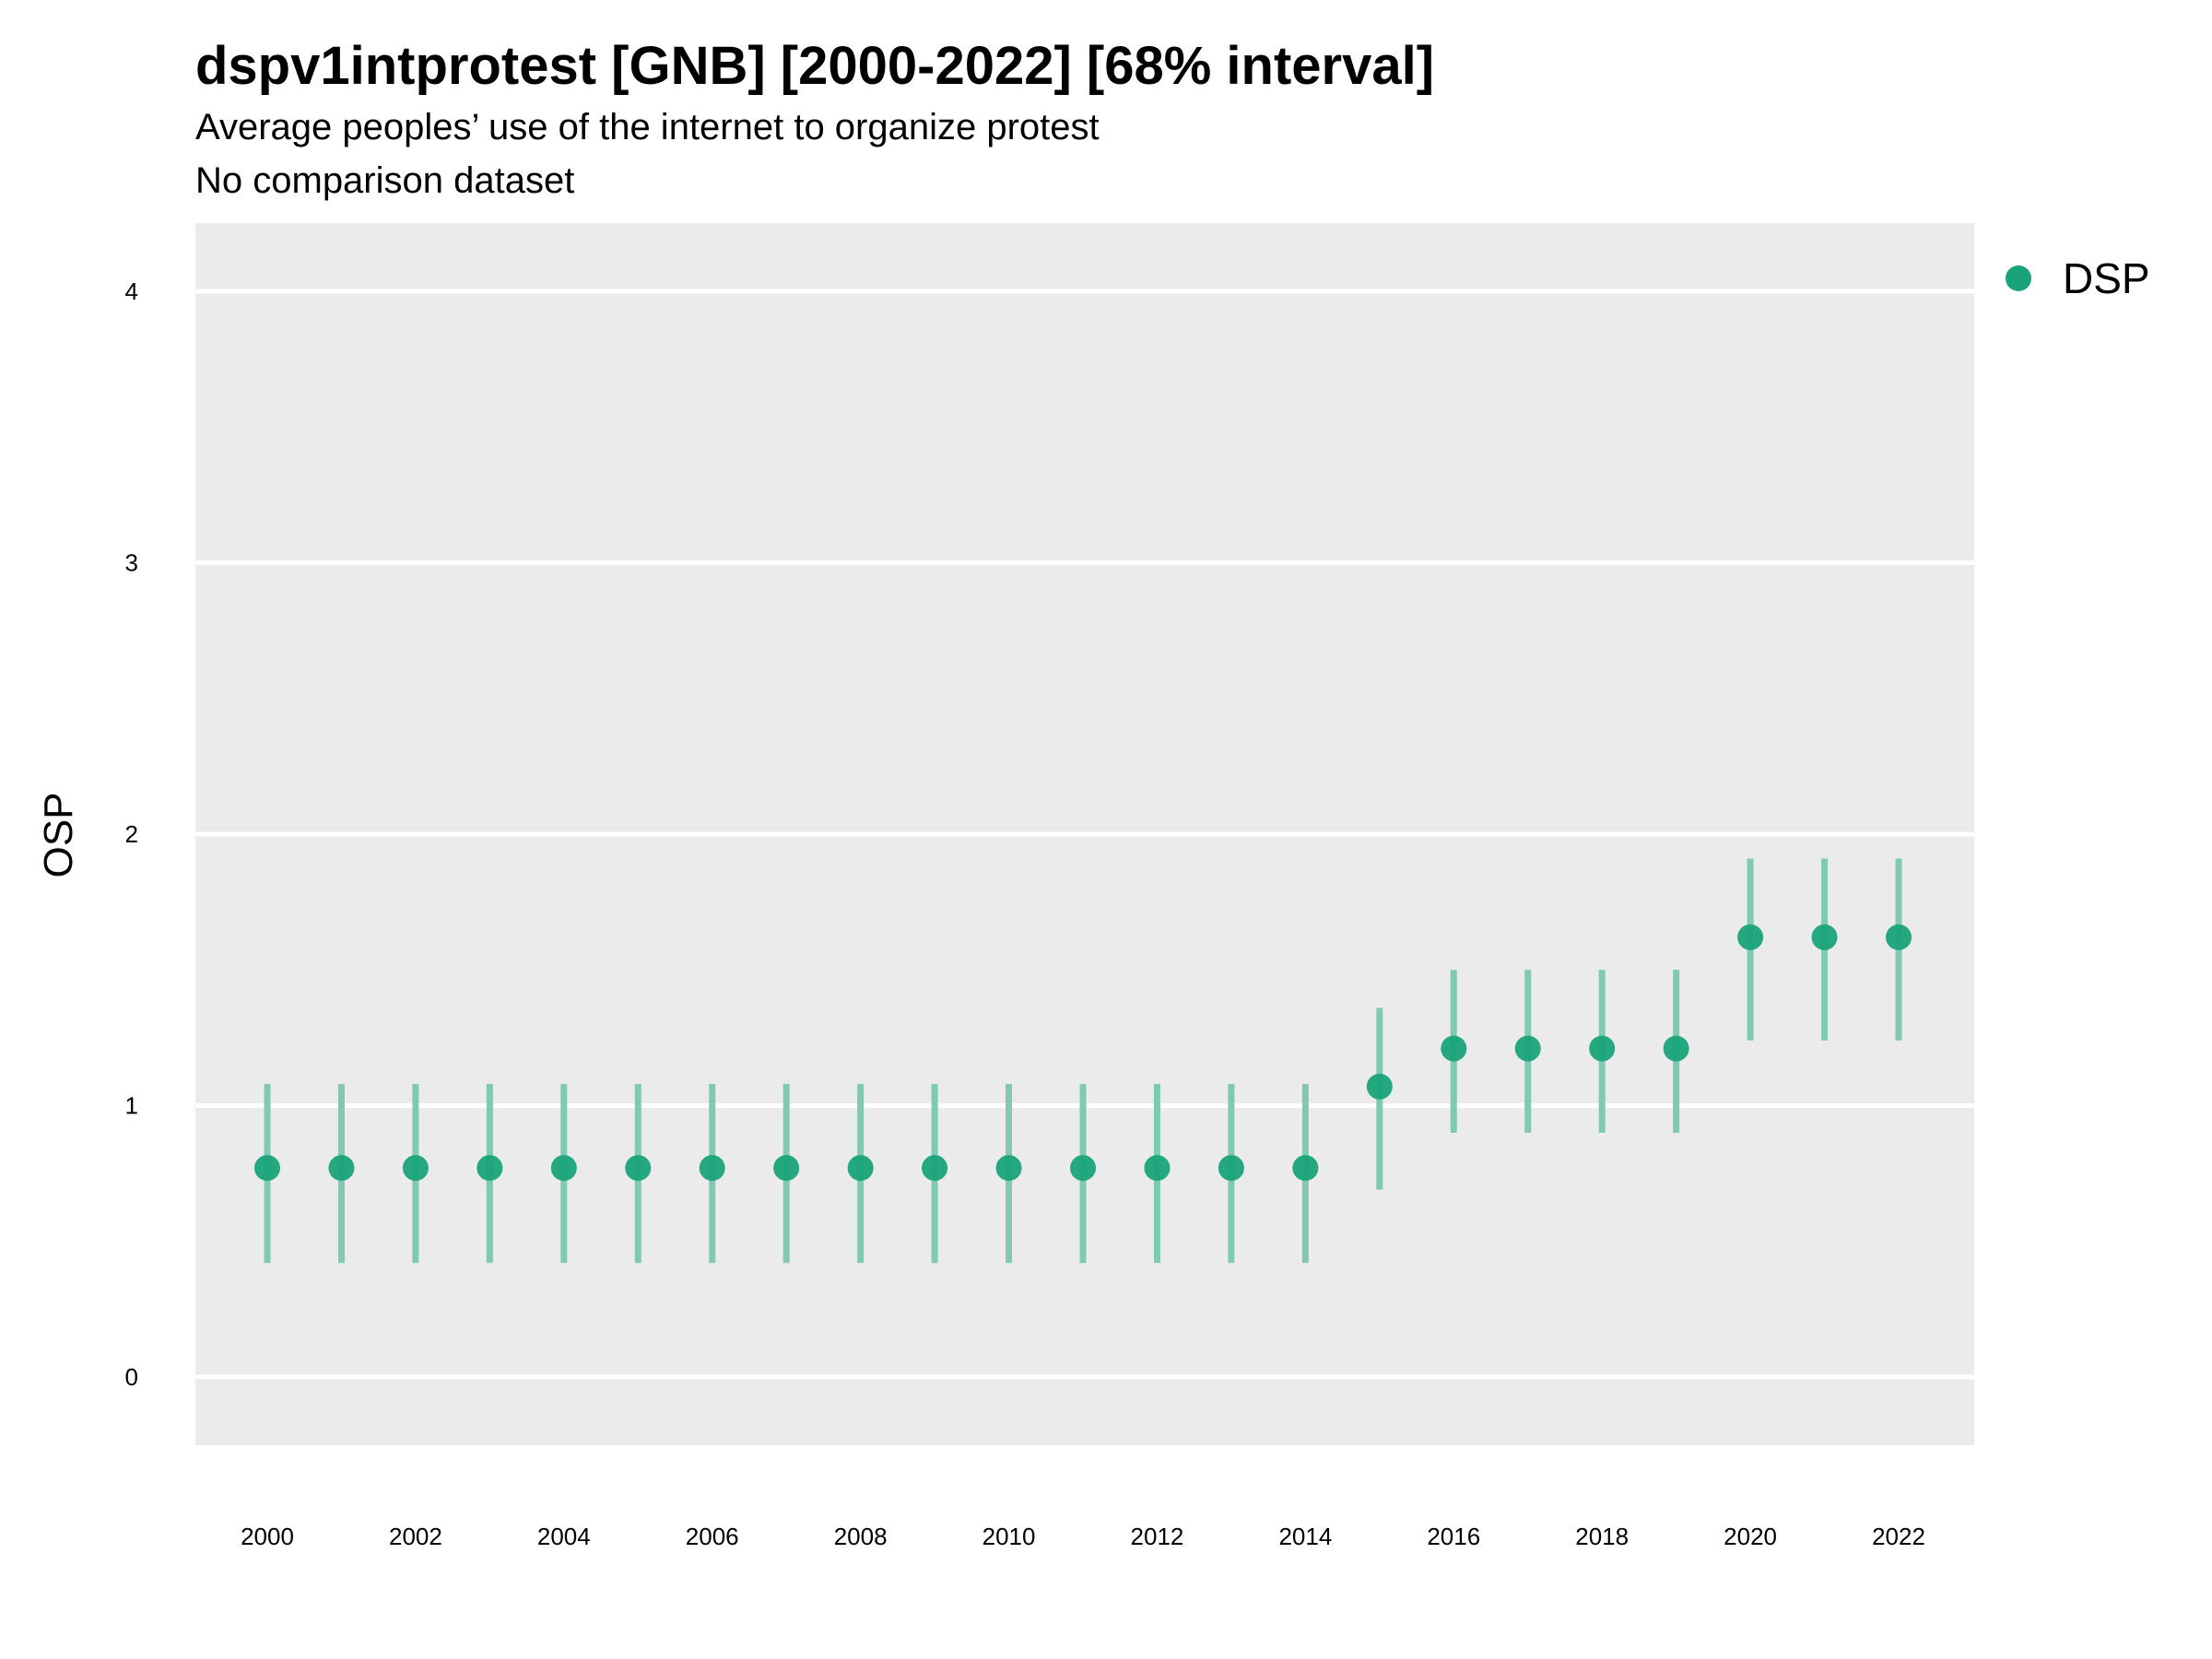  Describe the element at coordinates (385, 180) in the screenshot. I see `chart-subtitle-secondary: No comparison dataset` at that location.